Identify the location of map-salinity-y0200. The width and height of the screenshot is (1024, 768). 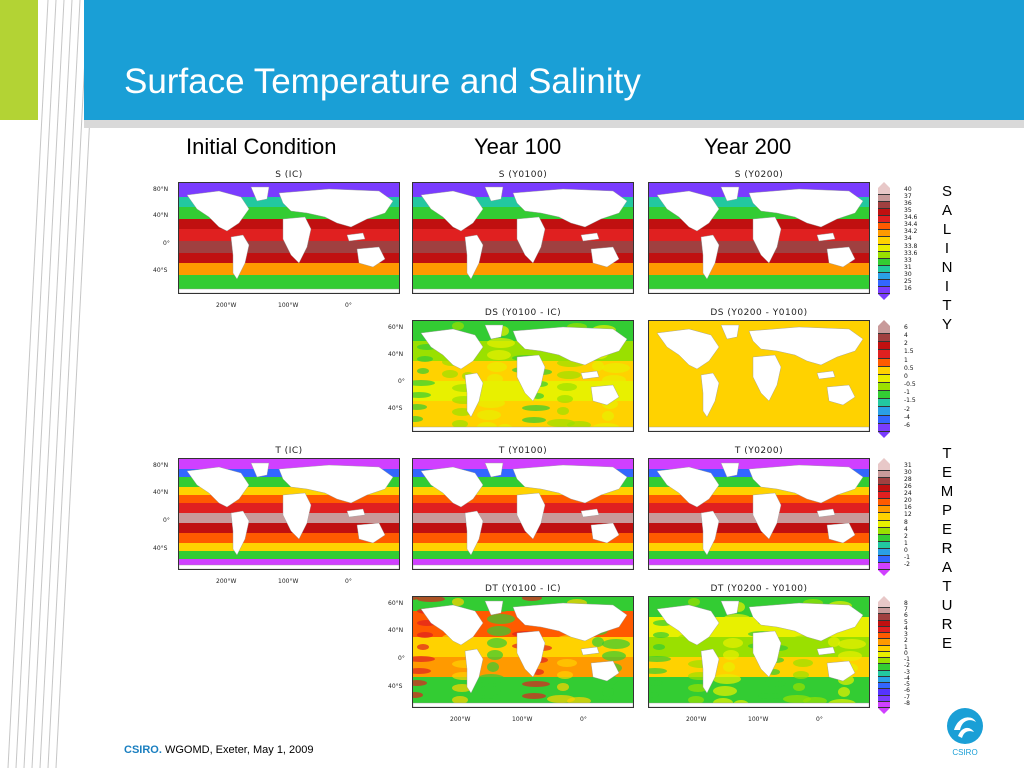
(759, 238).